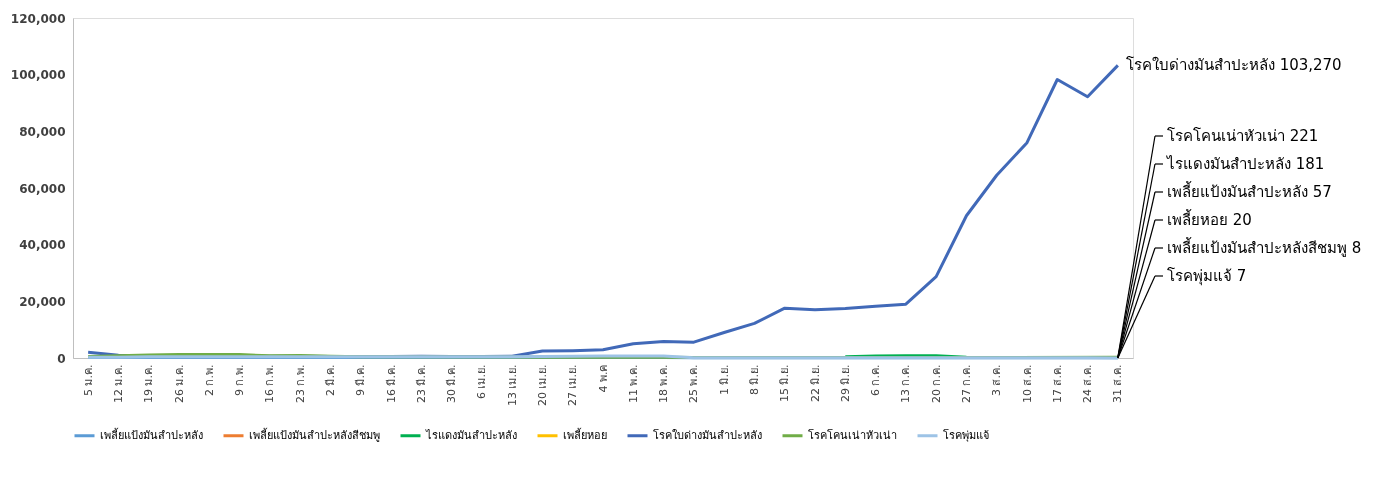 The width and height of the screenshot is (1400, 493). I want to click on x-tick-label: 29 มิ.ย., so click(845, 383).